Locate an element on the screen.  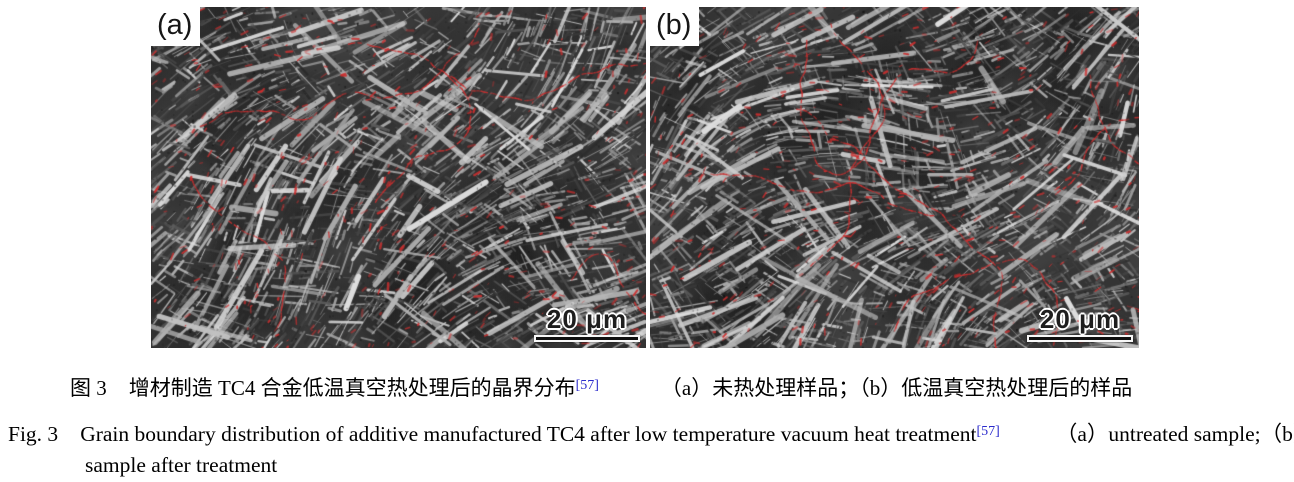
scale-bar-b: 20 μm is located at coordinates (1080, 322).